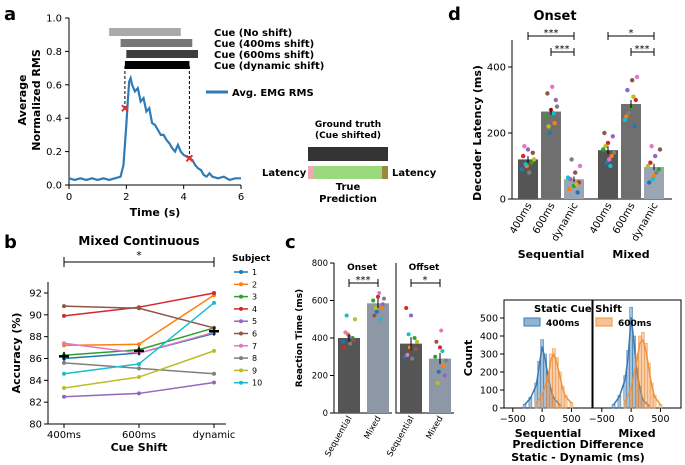  Describe the element at coordinates (425, 280) in the screenshot. I see `sig-star-c-1: *` at that location.